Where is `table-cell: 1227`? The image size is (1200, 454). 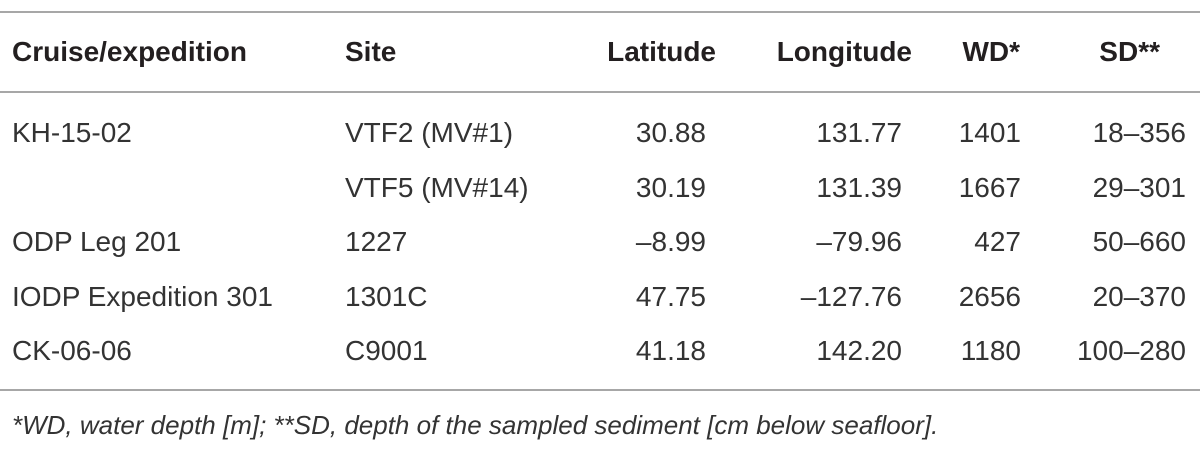
table-cell: 1227 is located at coordinates (376, 241).